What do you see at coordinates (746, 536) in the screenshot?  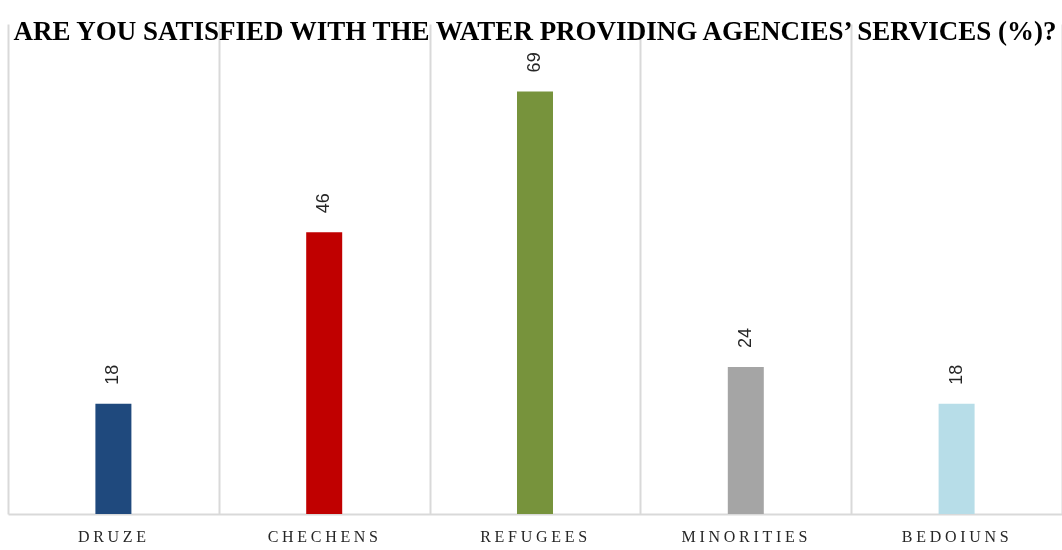 I see `x-tick-label: MINORITIES` at bounding box center [746, 536].